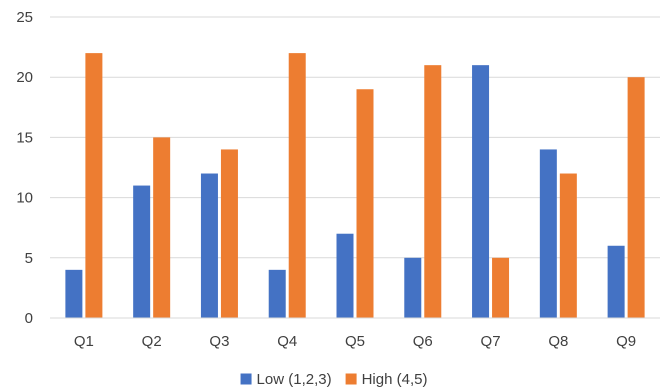 The height and width of the screenshot is (390, 668). Describe the element at coordinates (355, 341) in the screenshot. I see `x-tick-label-q5: Q5` at that location.